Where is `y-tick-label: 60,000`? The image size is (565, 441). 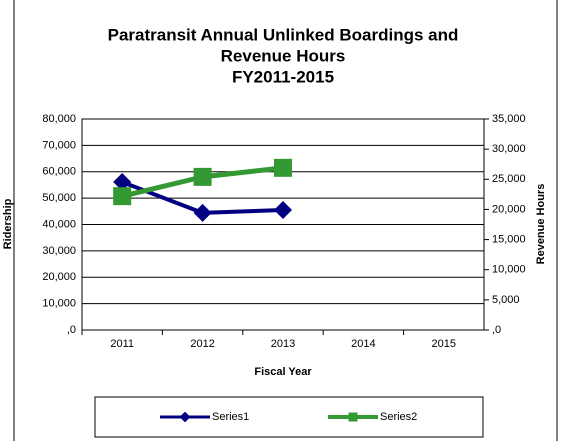 y-tick-label: 60,000 is located at coordinates (59, 172).